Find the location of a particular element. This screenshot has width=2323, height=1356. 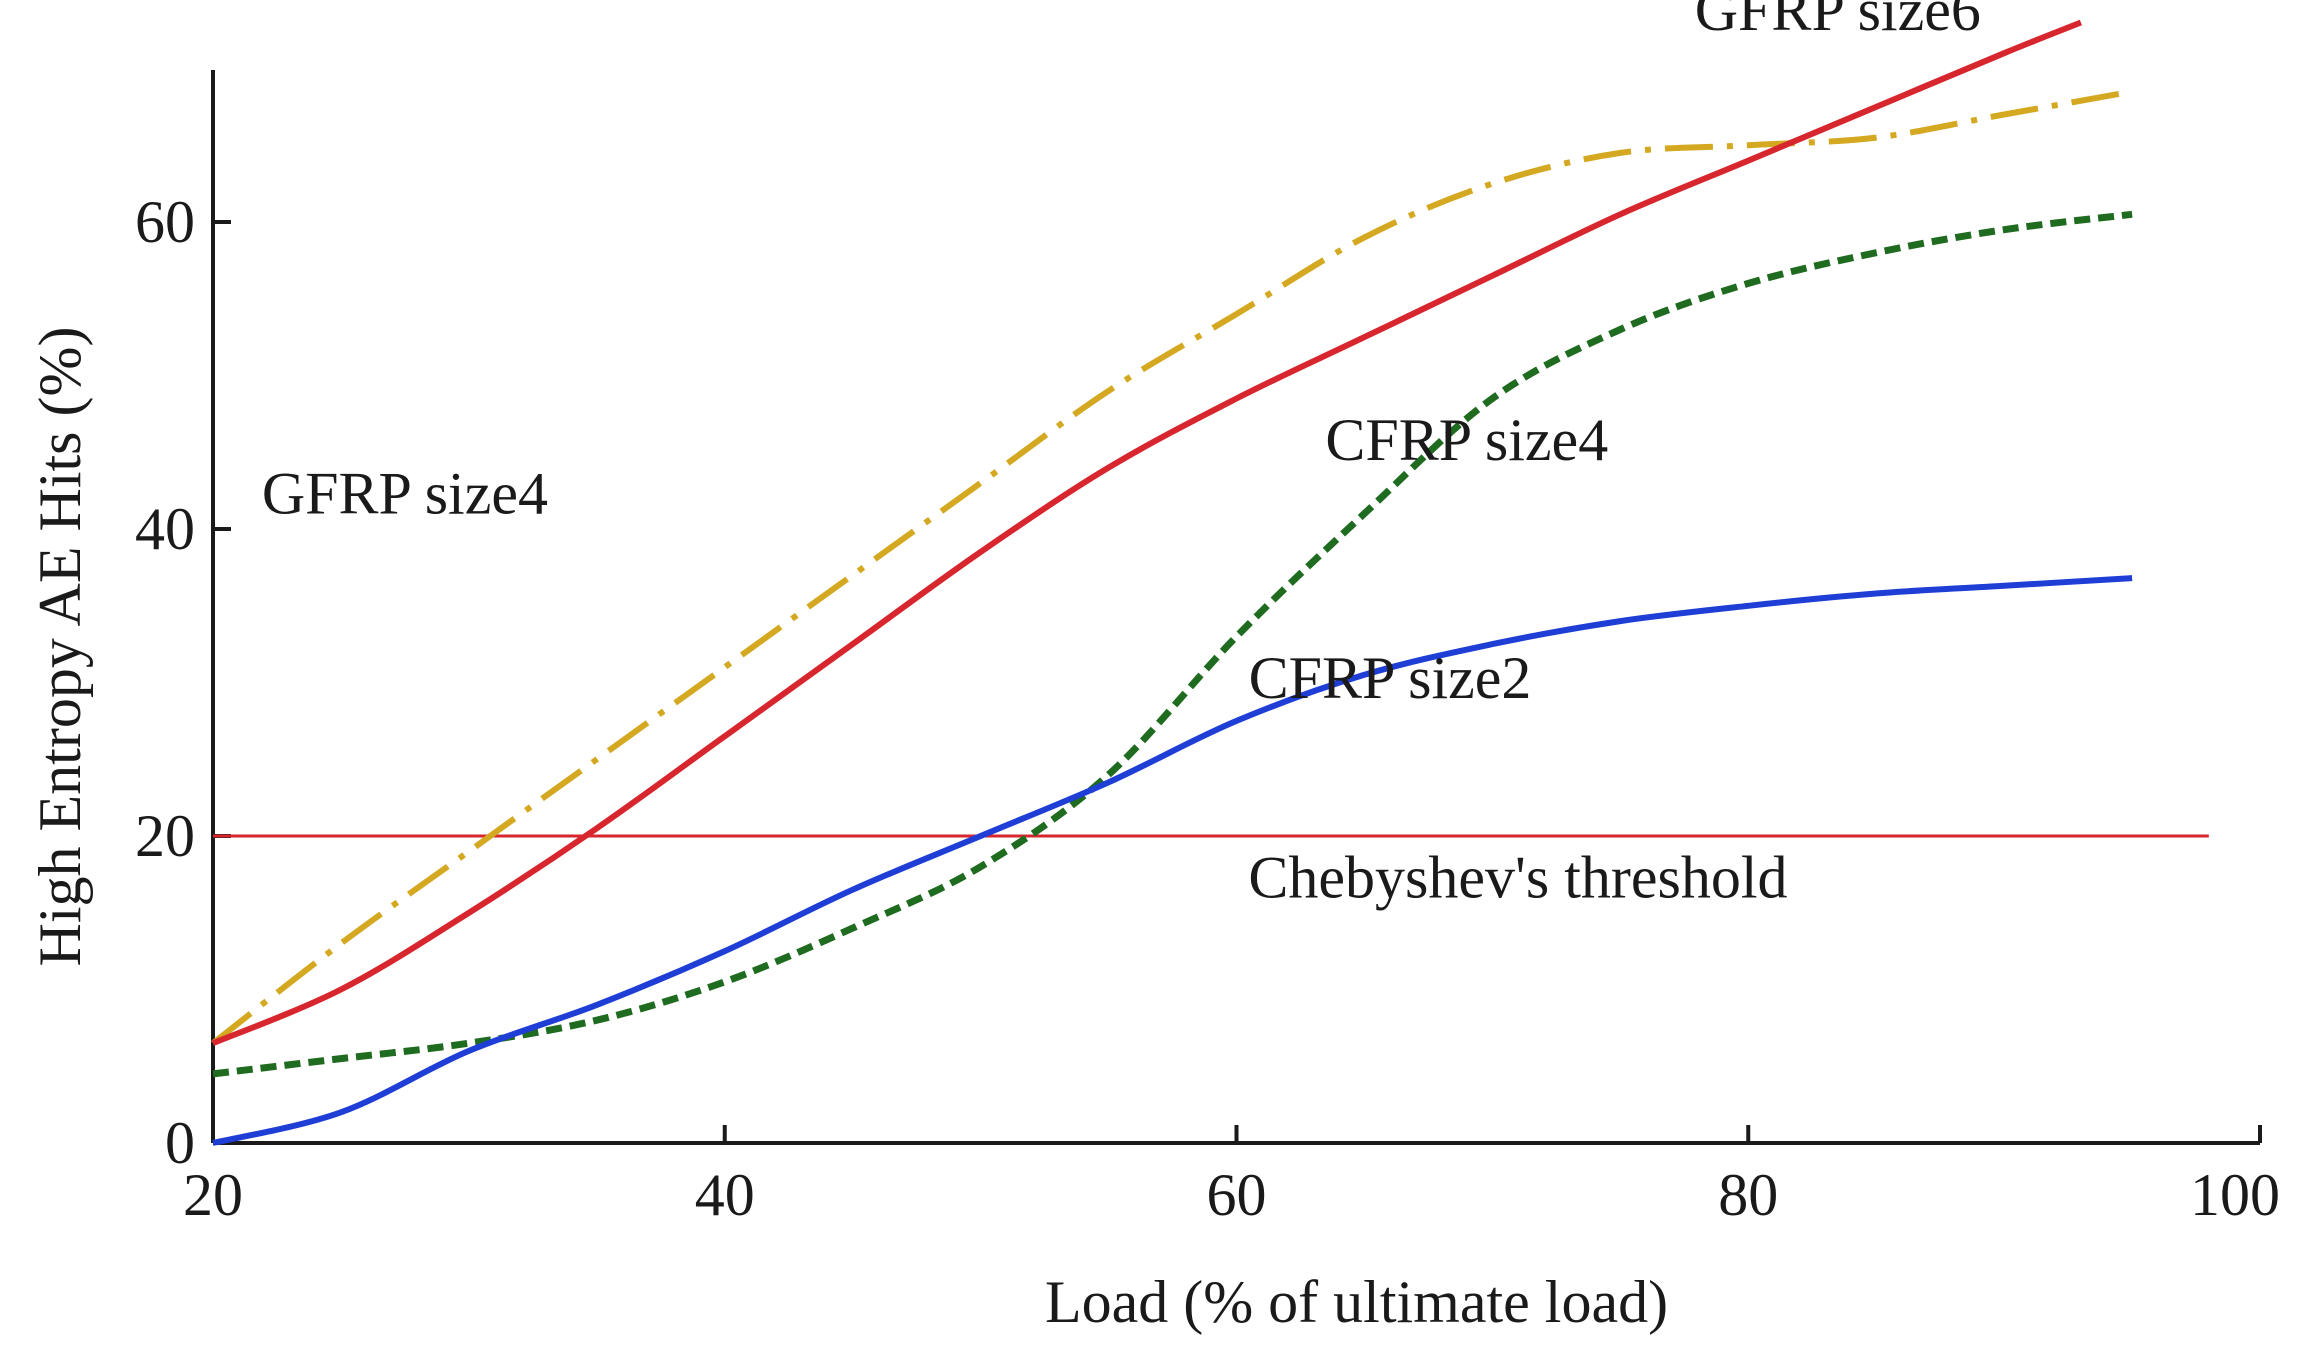

annotation-label: GFRP size6 is located at coordinates (1838, 21).